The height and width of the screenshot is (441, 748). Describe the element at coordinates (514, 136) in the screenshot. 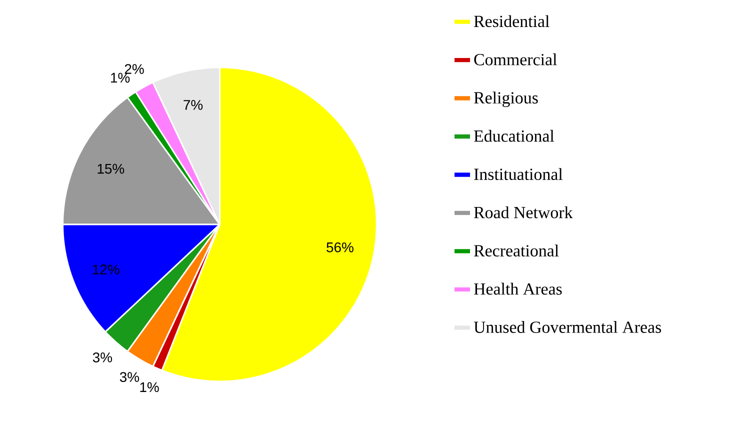

I see `legend-label: Educational` at that location.